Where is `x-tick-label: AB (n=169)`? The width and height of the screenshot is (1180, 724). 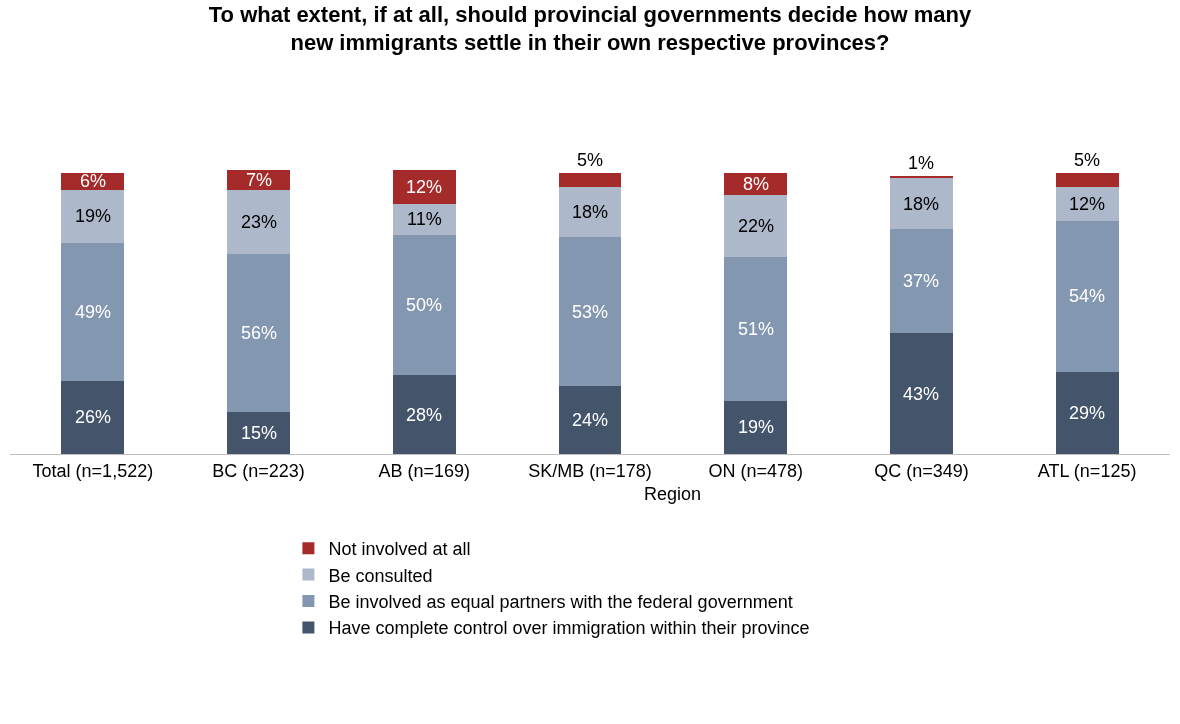 x-tick-label: AB (n=169) is located at coordinates (424, 470).